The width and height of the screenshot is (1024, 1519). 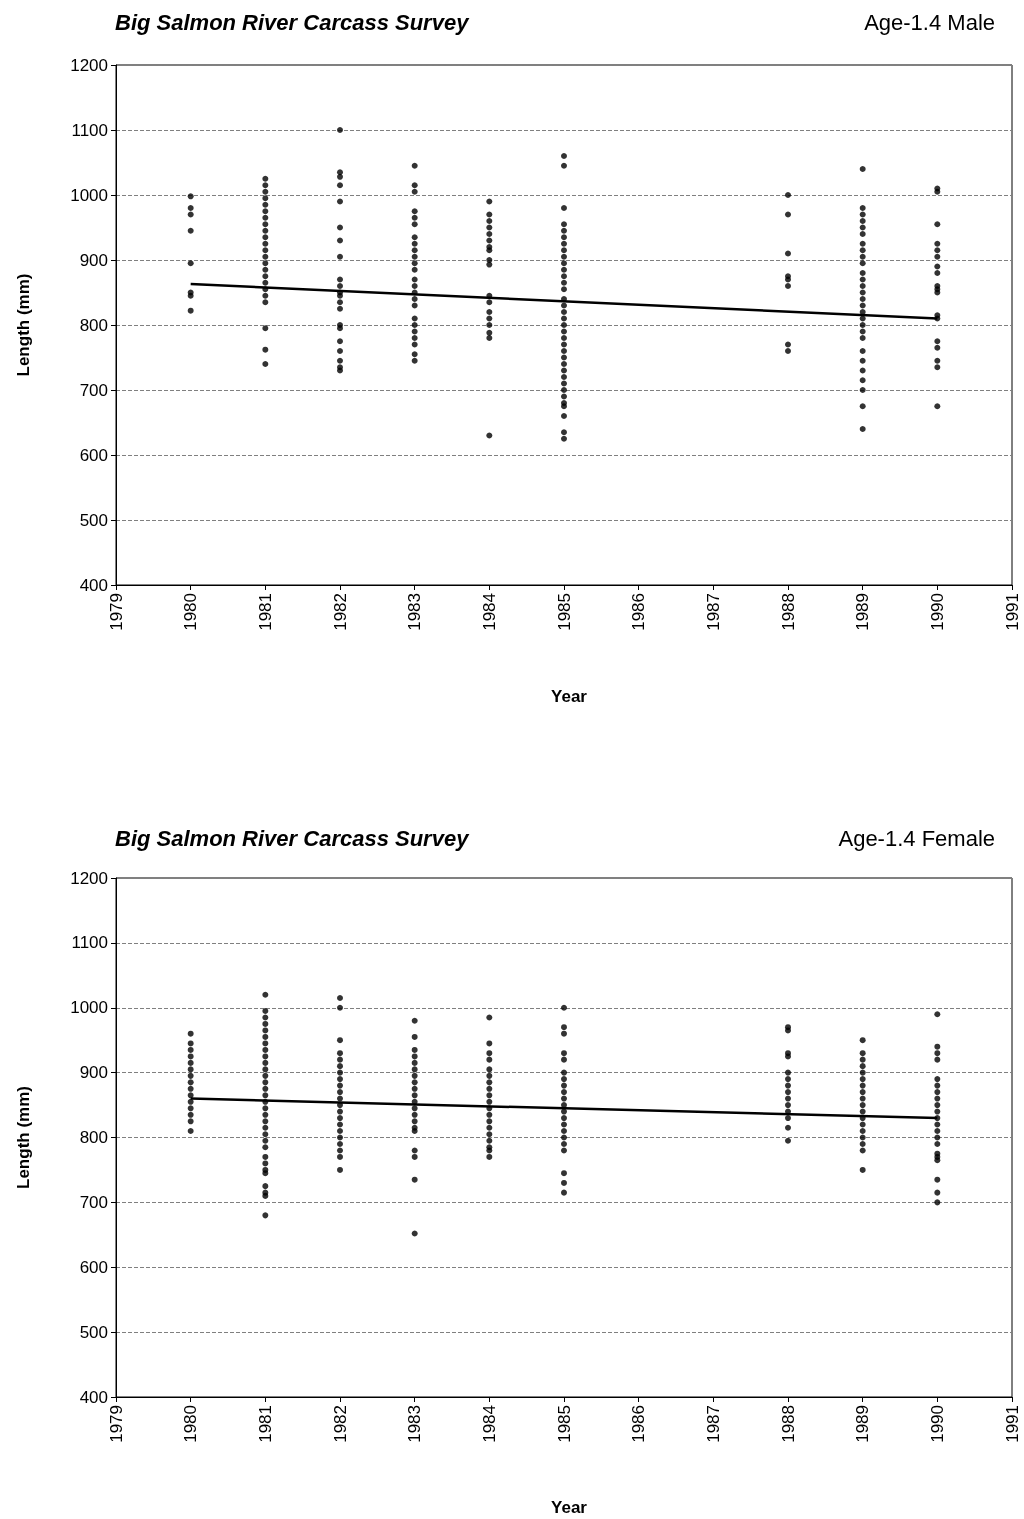 I want to click on chart-subtitle: Age-1.4 Male, so click(x=930, y=22).